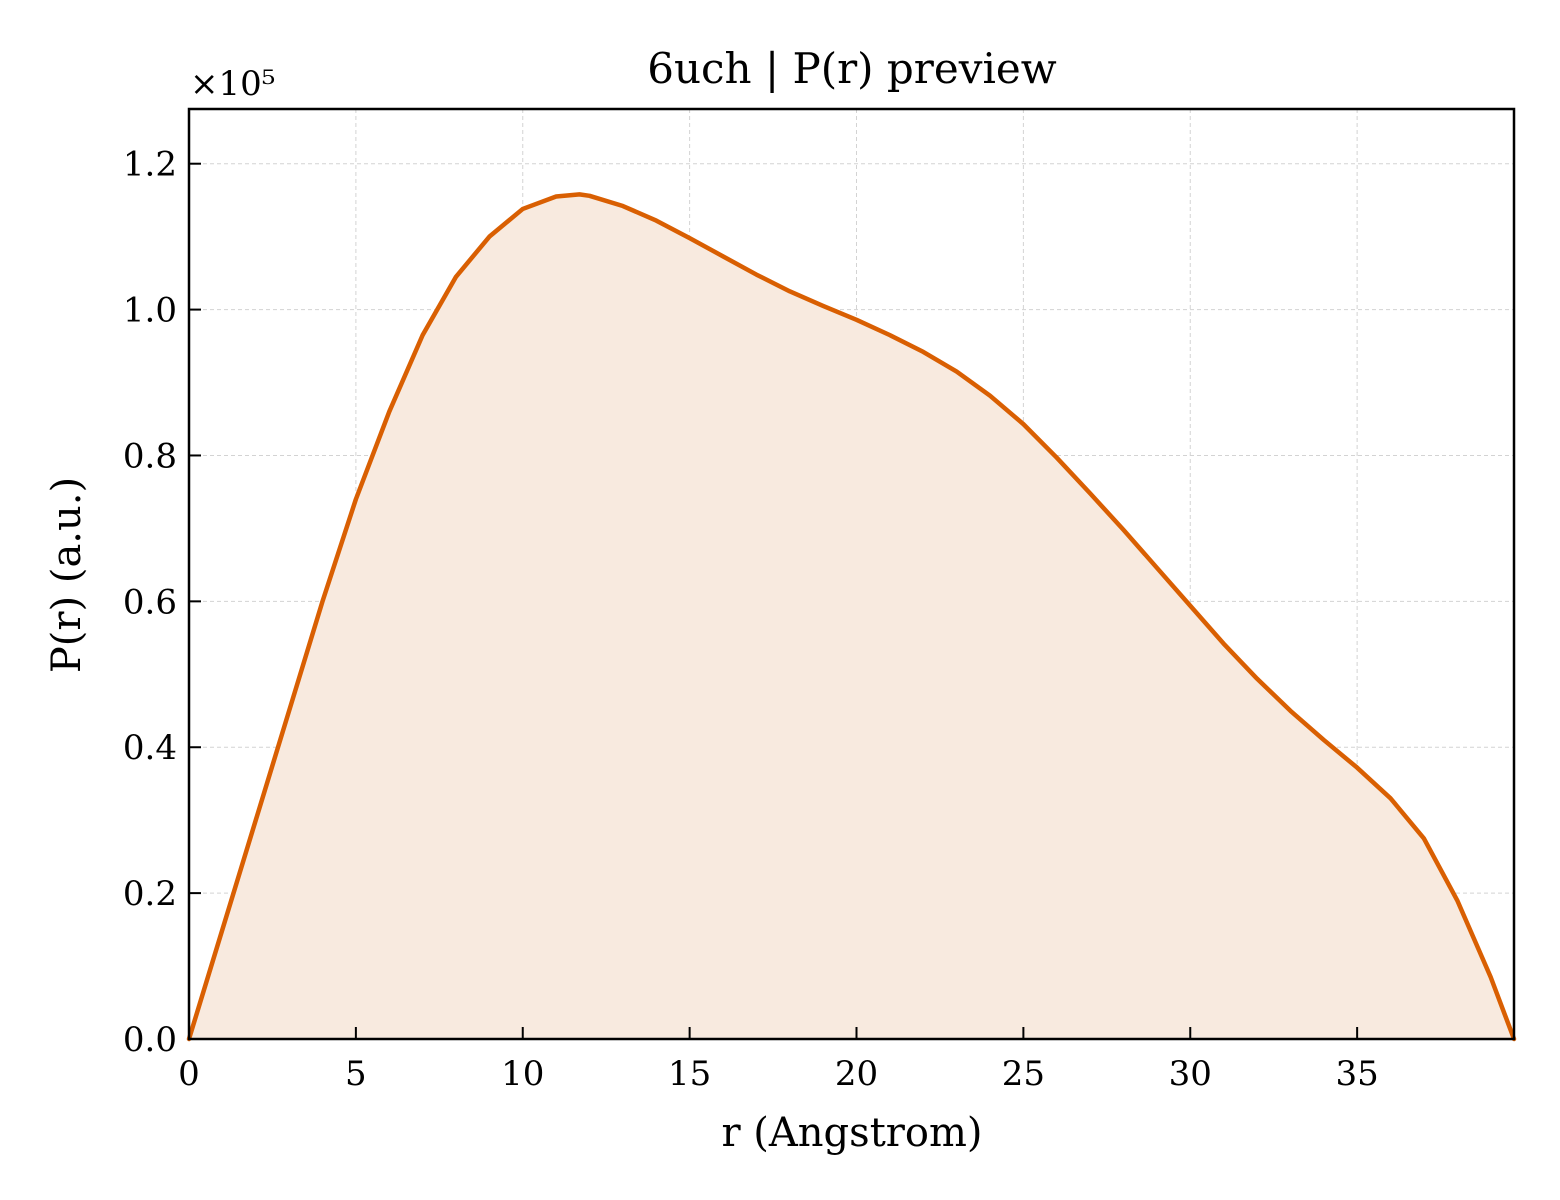  Describe the element at coordinates (150, 165) in the screenshot. I see `y-tick-label: 1.2` at that location.